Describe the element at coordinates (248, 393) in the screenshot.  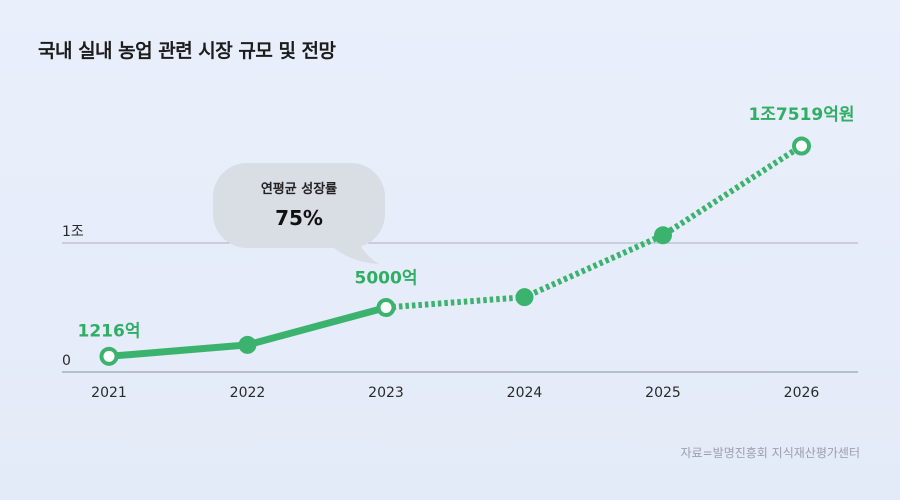
I see `x-tick-label: 2022` at that location.